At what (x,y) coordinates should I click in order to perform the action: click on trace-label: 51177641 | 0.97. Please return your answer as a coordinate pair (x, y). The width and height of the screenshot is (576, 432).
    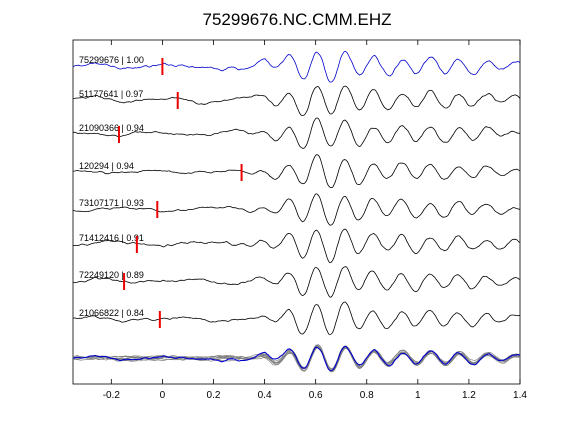
    Looking at the image, I should click on (111, 94).